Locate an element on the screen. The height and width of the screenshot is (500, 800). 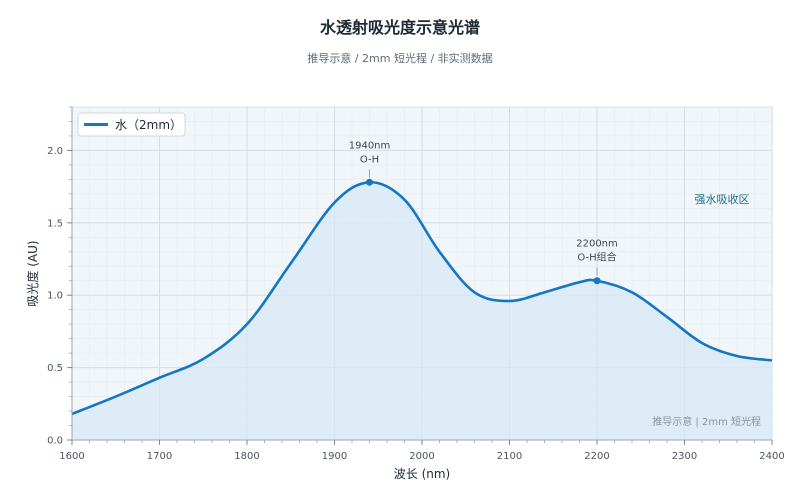
x-tick-label: 2200 is located at coordinates (596, 456).